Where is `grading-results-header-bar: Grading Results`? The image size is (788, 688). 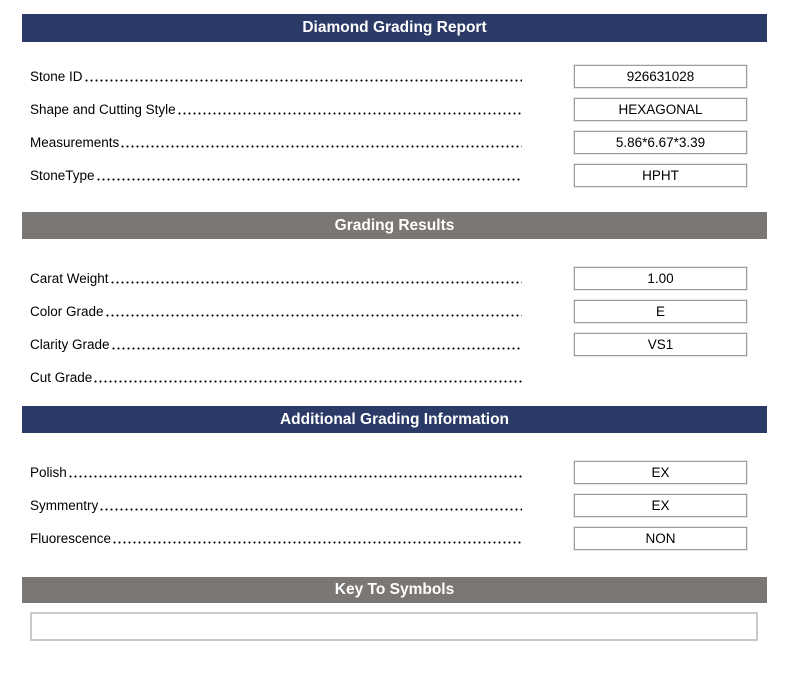 grading-results-header-bar: Grading Results is located at coordinates (394, 225).